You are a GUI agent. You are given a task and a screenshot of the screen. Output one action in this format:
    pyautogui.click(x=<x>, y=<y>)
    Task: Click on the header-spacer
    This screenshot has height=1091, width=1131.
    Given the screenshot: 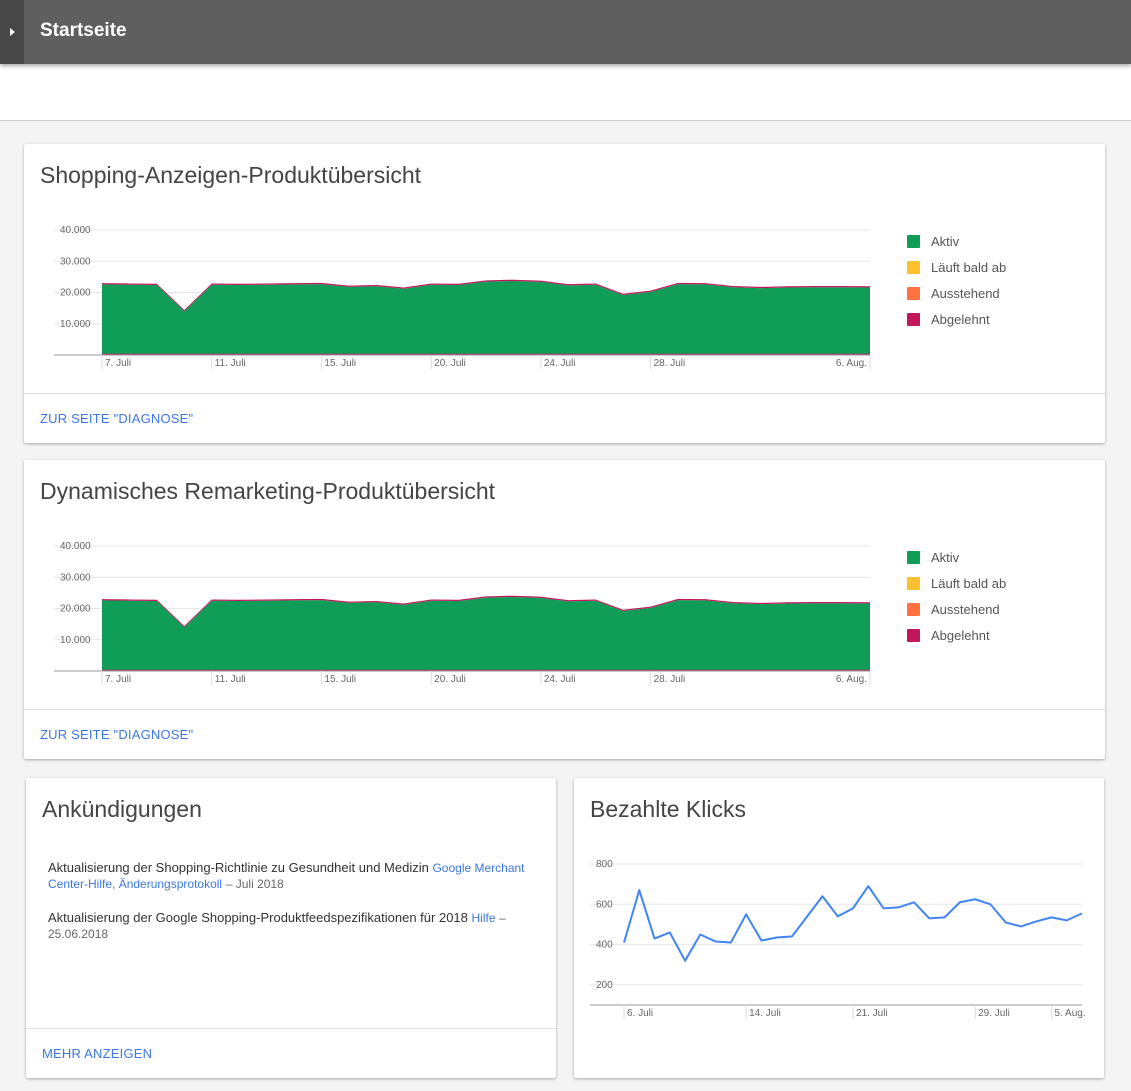 What is the action you would take?
    pyautogui.click(x=565, y=92)
    